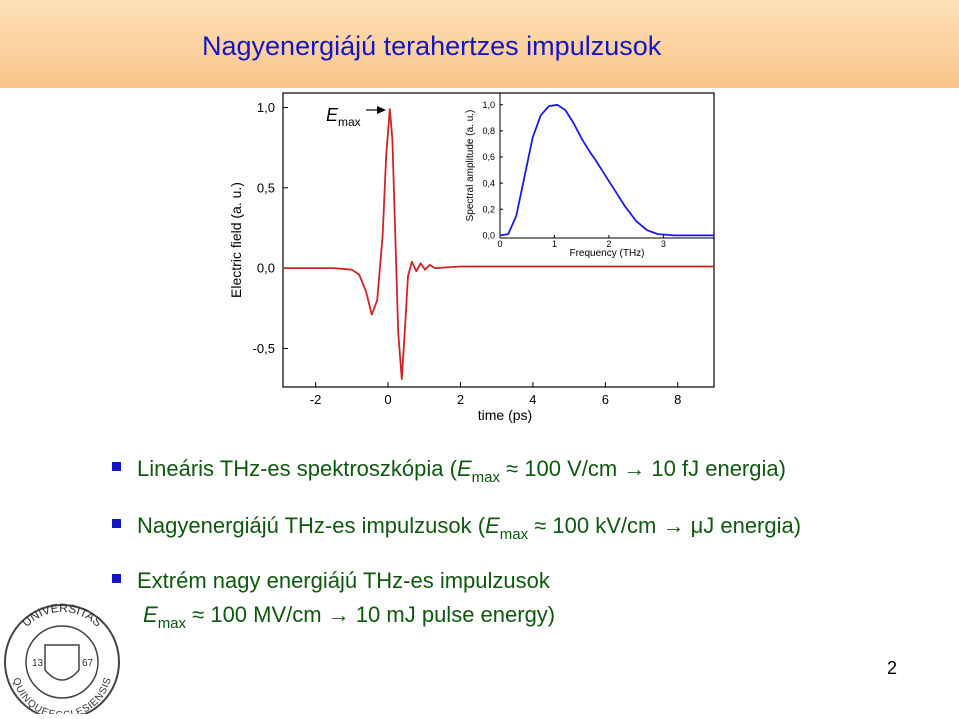  I want to click on x-tick-label: 8, so click(677, 399).